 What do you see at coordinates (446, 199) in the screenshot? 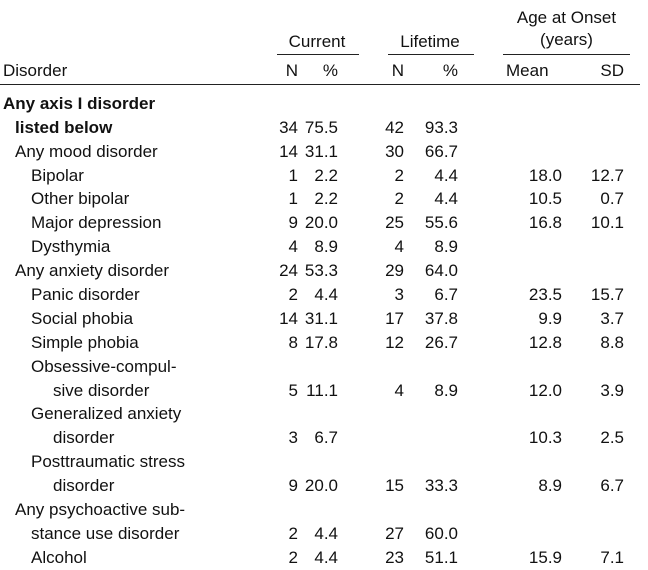
I see `cell-lifetime-pct: 4.4` at bounding box center [446, 199].